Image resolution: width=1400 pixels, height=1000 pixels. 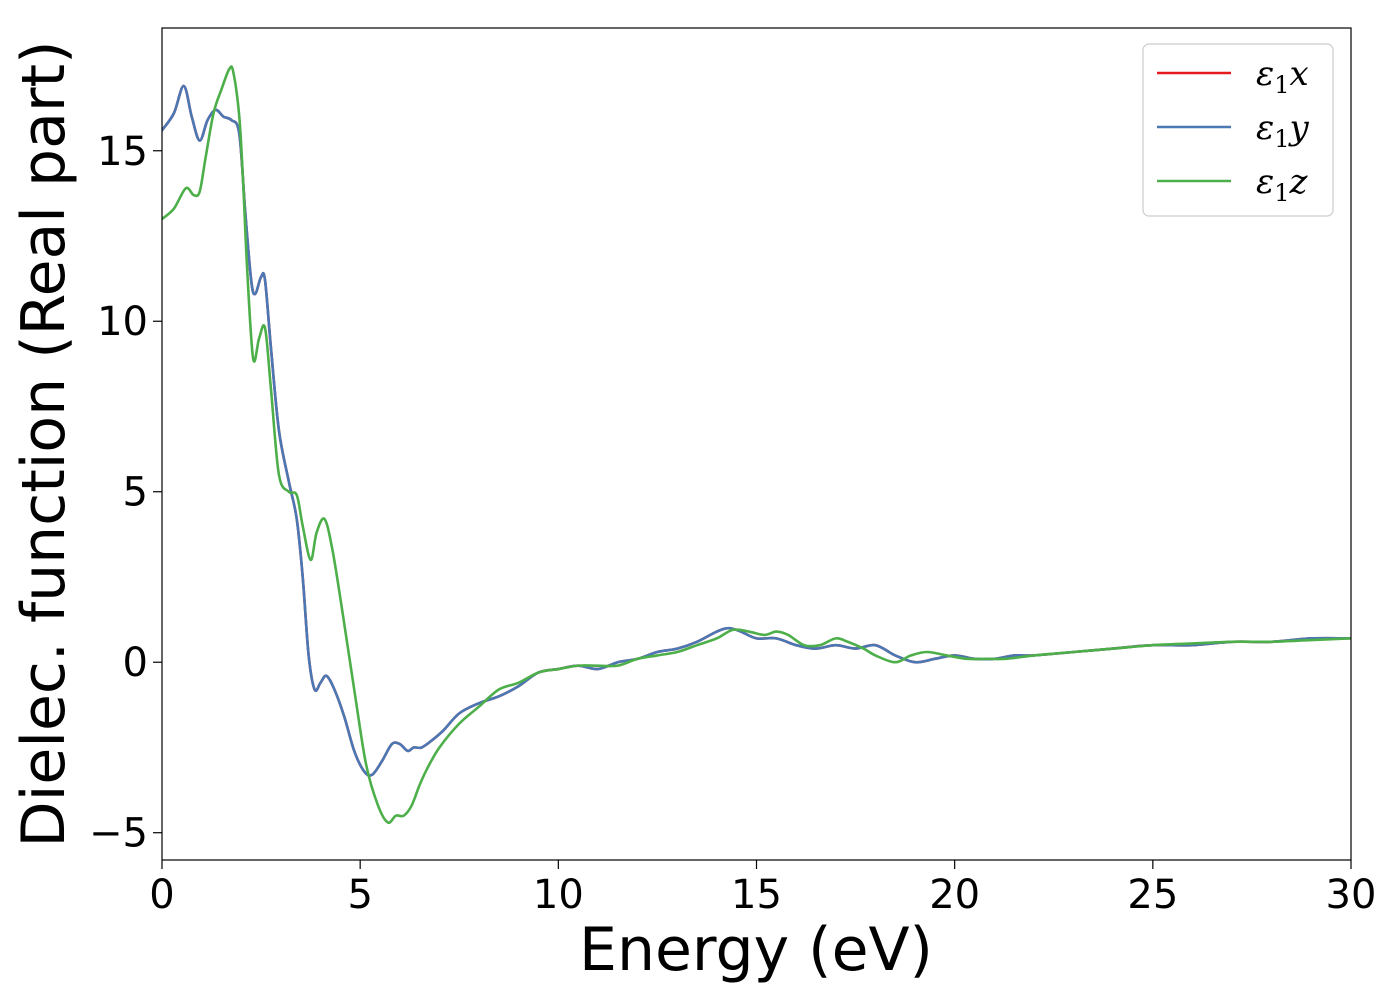 I want to click on x-axis: 0 5 10 15 20 25 30, so click(x=762, y=889).